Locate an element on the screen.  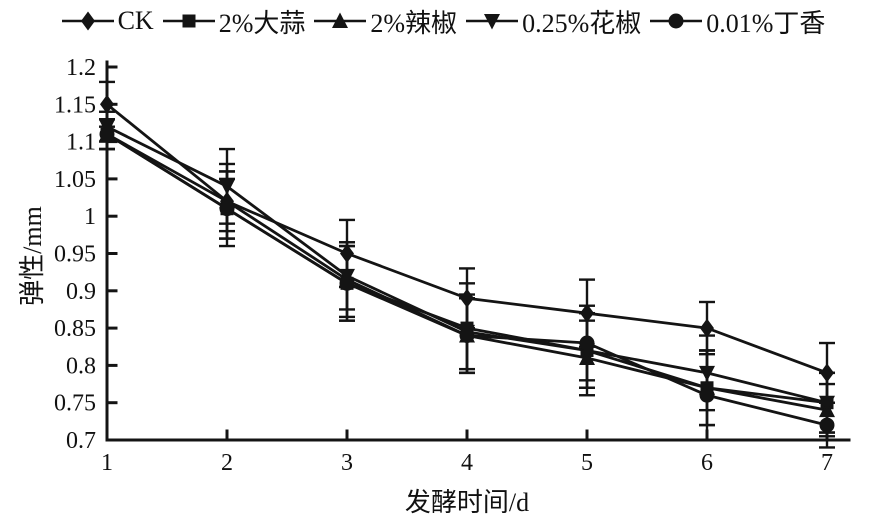
legend-label: 0.01%丁香 is located at coordinates (766, 23).